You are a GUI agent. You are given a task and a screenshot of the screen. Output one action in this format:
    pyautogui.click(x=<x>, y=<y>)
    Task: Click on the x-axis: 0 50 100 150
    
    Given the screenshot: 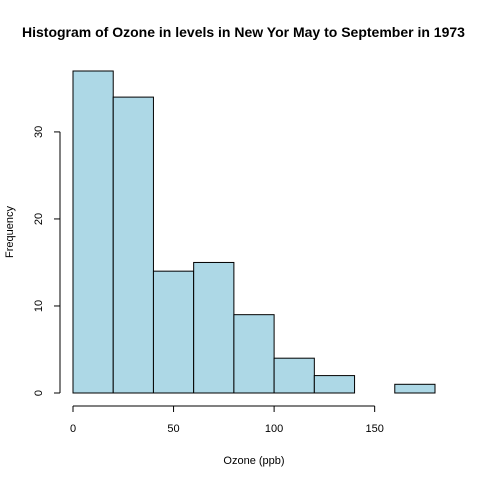 What is the action you would take?
    pyautogui.click(x=227, y=420)
    